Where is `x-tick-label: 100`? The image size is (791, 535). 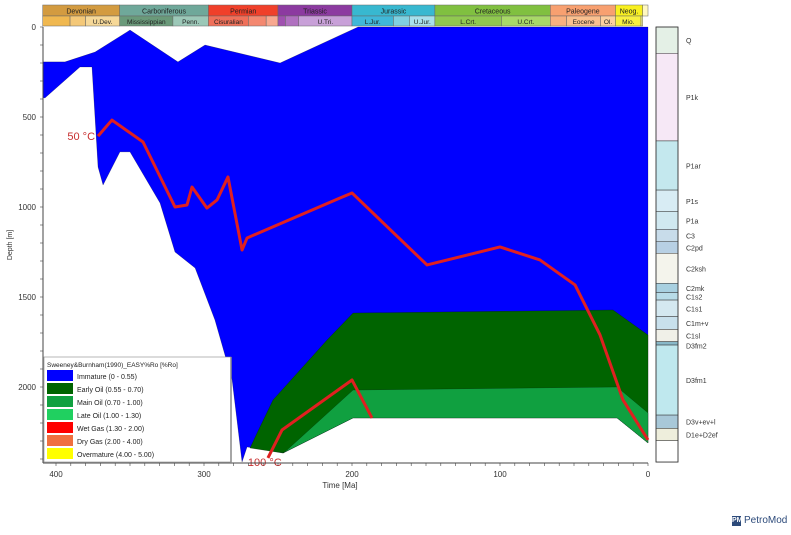 x-tick-label: 100 is located at coordinates (500, 474).